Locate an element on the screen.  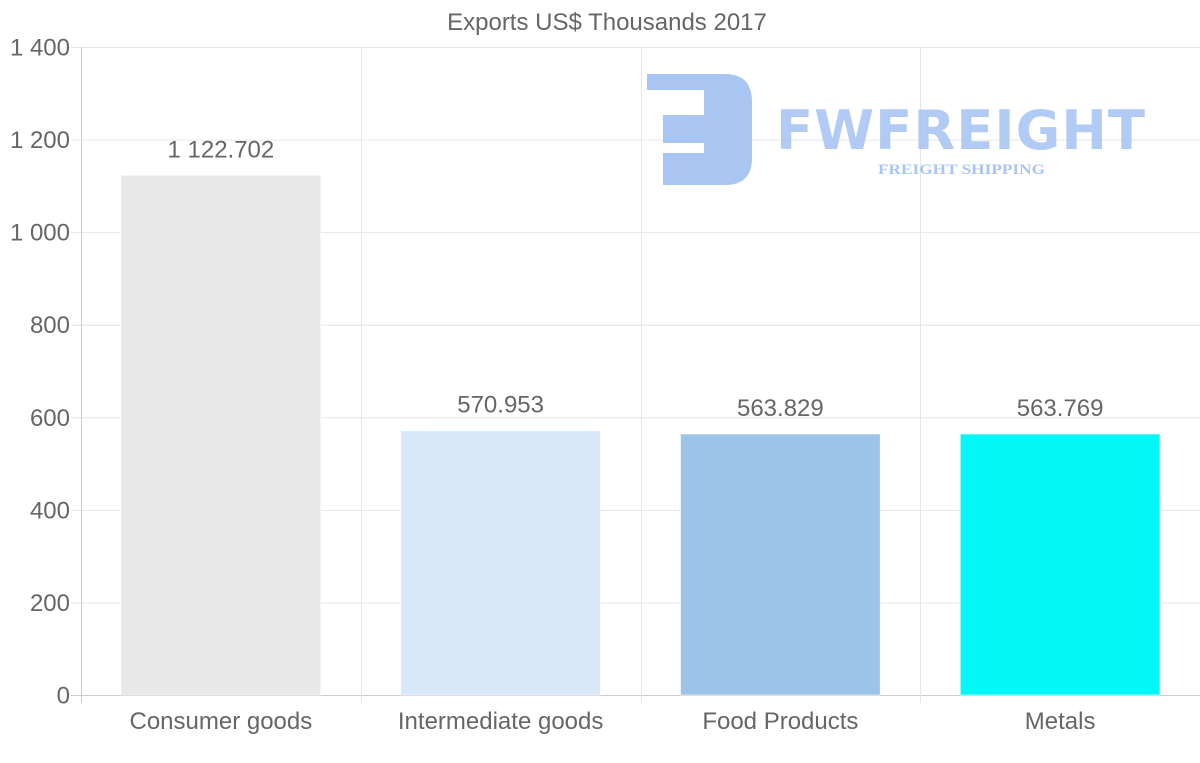
y-tick-label: 400 is located at coordinates (50, 510).